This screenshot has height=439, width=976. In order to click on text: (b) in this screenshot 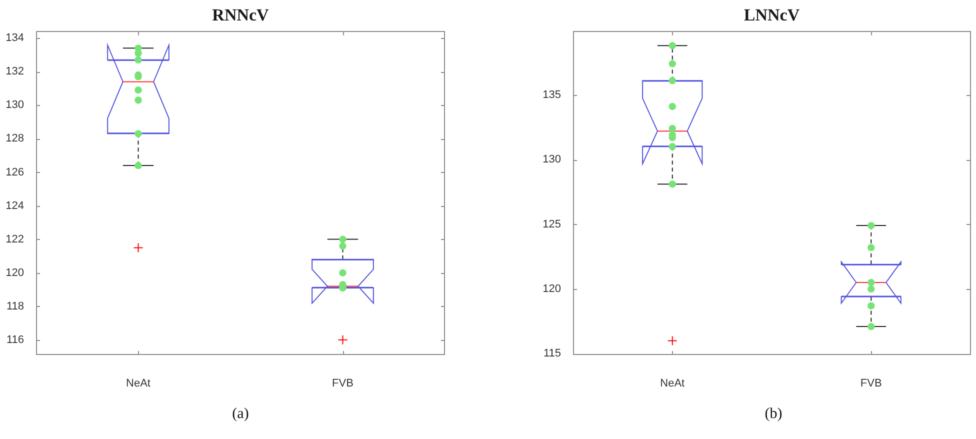, I will do `click(774, 414)`.